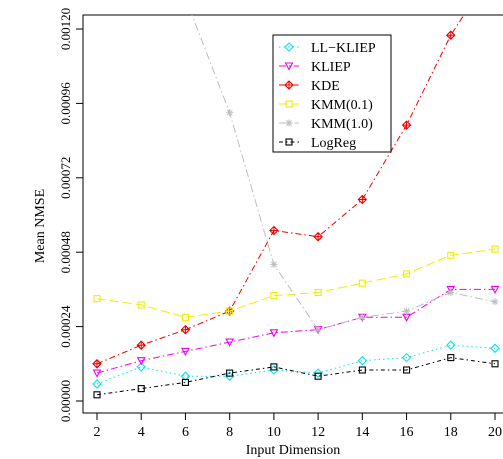 This screenshot has height=459, width=503. What do you see at coordinates (342, 124) in the screenshot?
I see `legend-label: KMM(1.0)` at bounding box center [342, 124].